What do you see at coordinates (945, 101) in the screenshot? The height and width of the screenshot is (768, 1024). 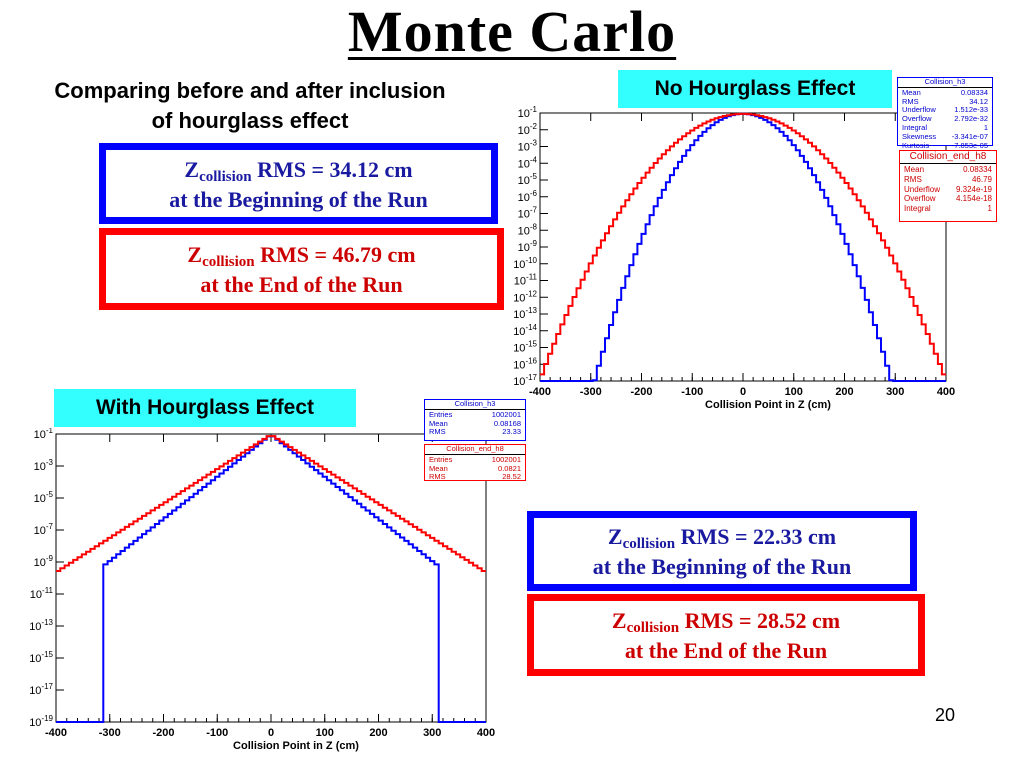 I see `stats-row: RMS 34.12` at bounding box center [945, 101].